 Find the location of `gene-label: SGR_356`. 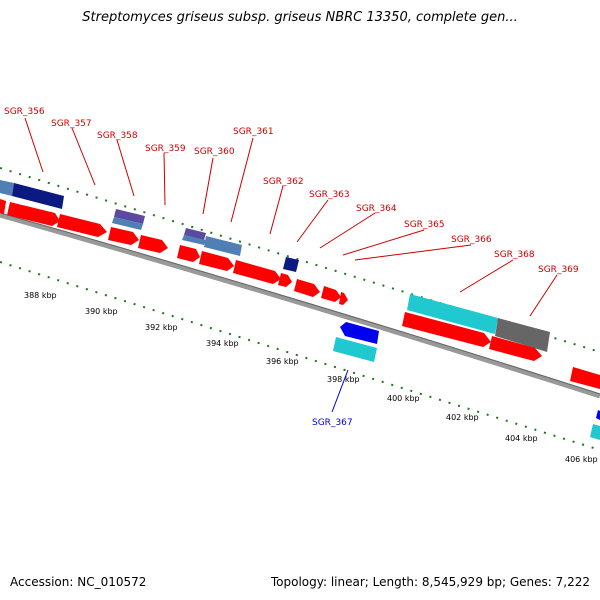

gene-label: SGR_356 is located at coordinates (24, 112).